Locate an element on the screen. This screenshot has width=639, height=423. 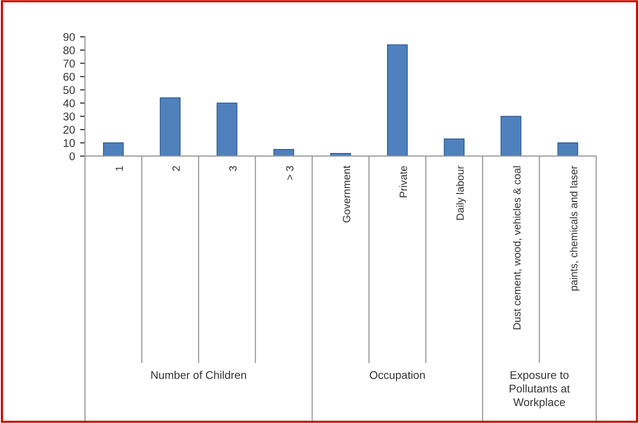
y-tick-label: 0 is located at coordinates (72, 156).